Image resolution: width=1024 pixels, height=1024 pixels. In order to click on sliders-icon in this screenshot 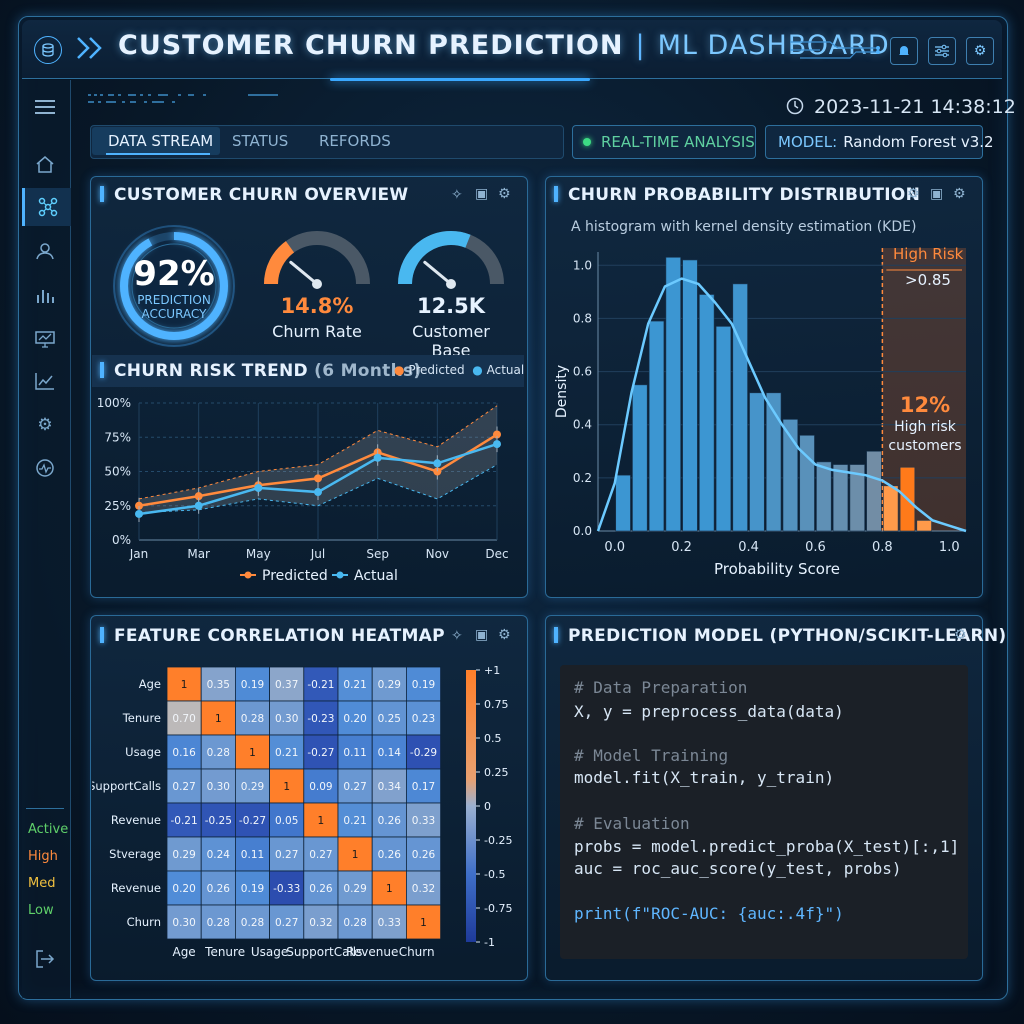, I will do `click(942, 51)`.